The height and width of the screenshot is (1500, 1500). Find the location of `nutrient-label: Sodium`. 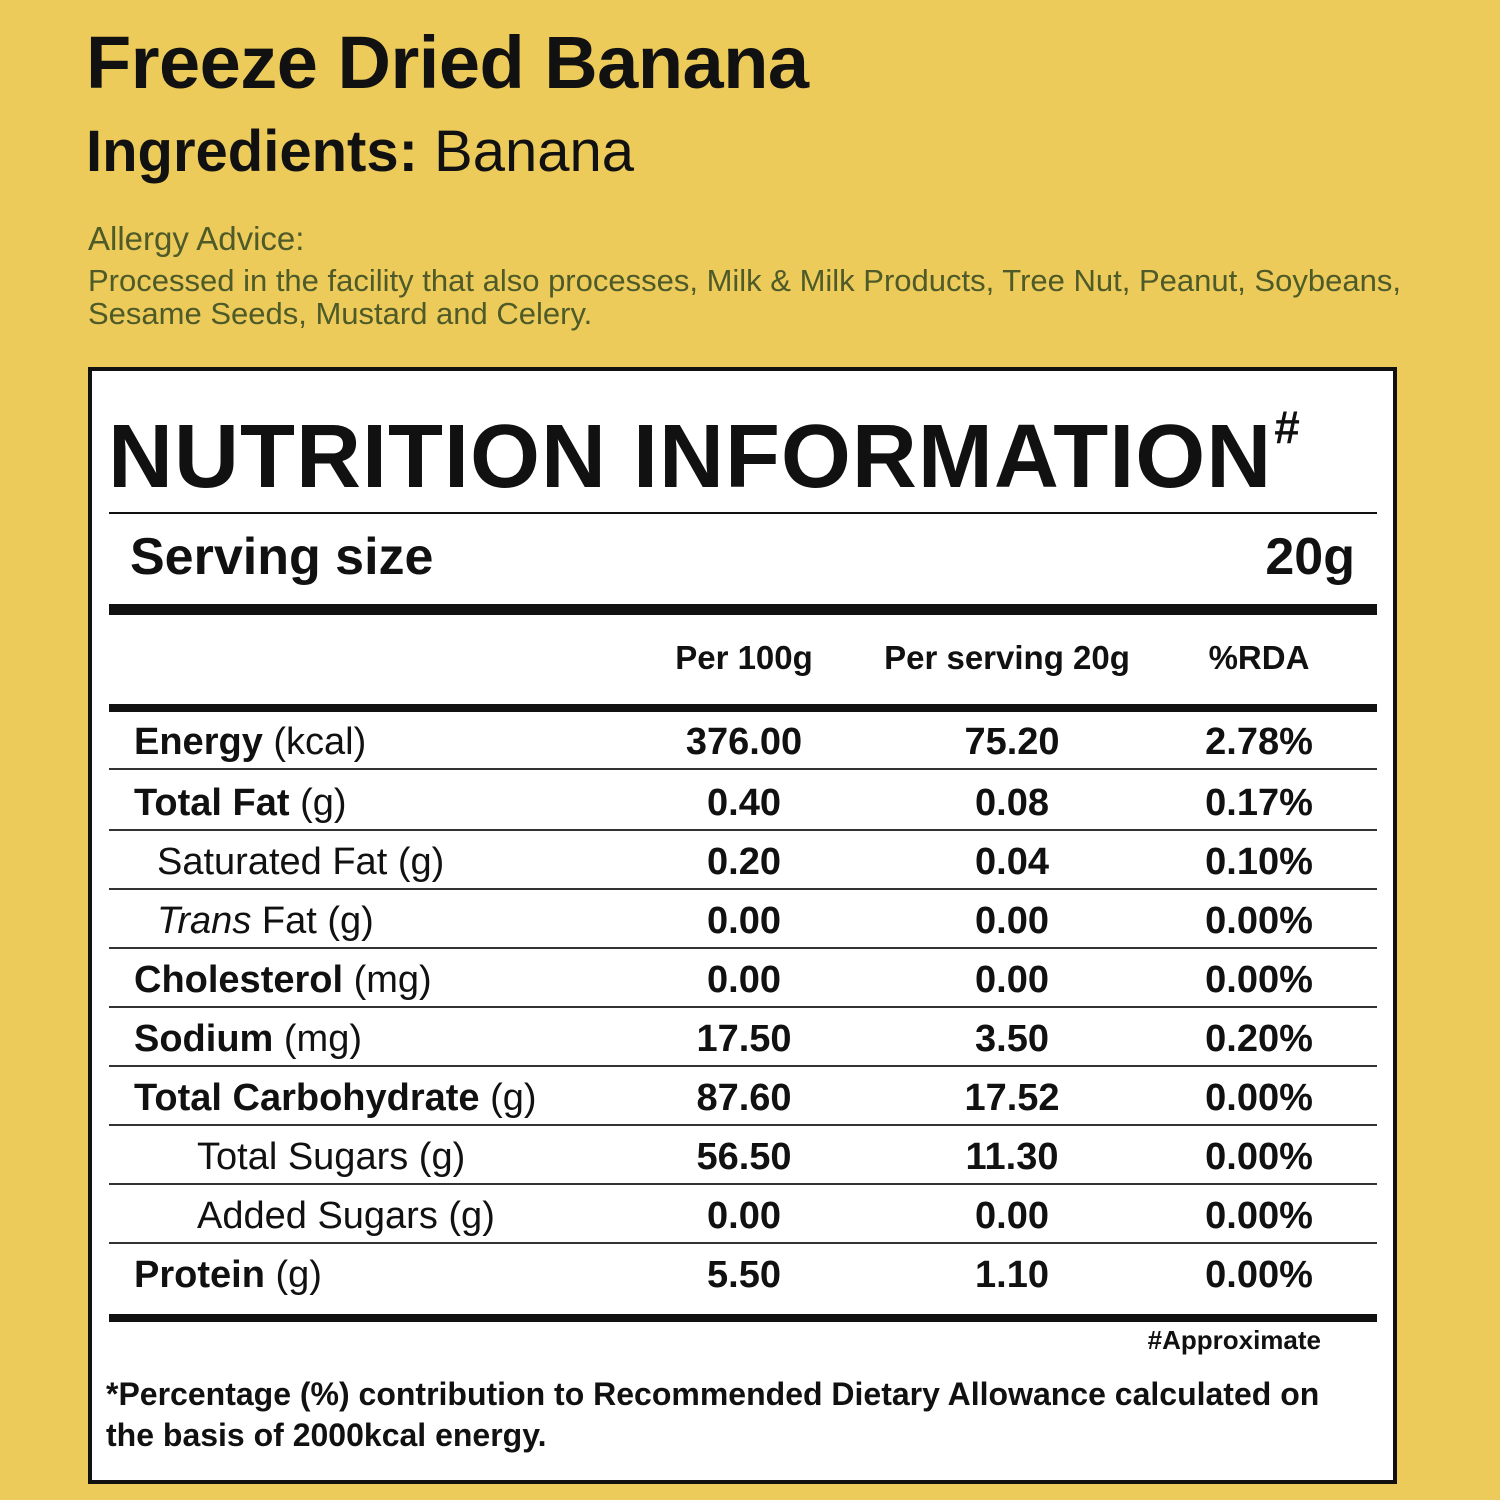

nutrient-label: Sodium is located at coordinates (204, 1039).